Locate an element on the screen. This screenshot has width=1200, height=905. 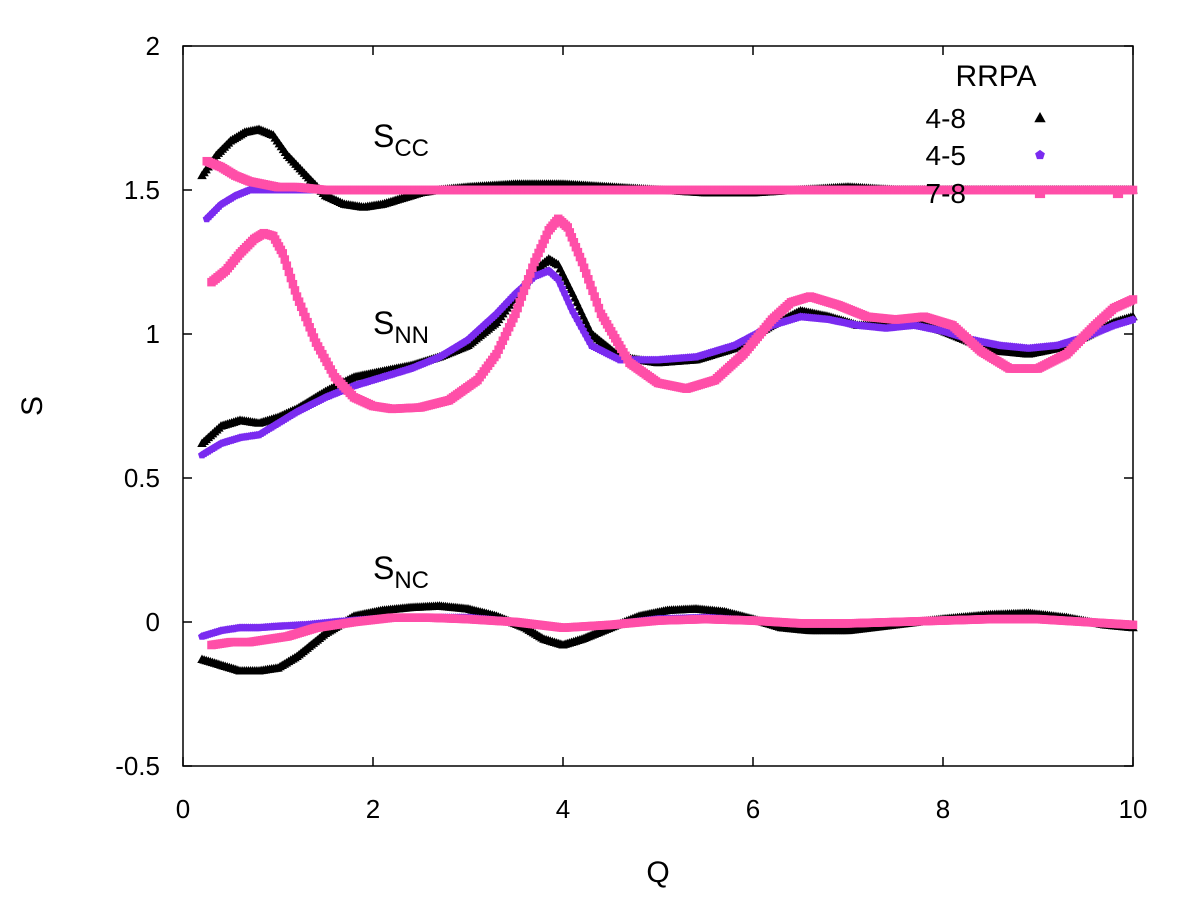
legend-title: RRPA is located at coordinates (995, 76).